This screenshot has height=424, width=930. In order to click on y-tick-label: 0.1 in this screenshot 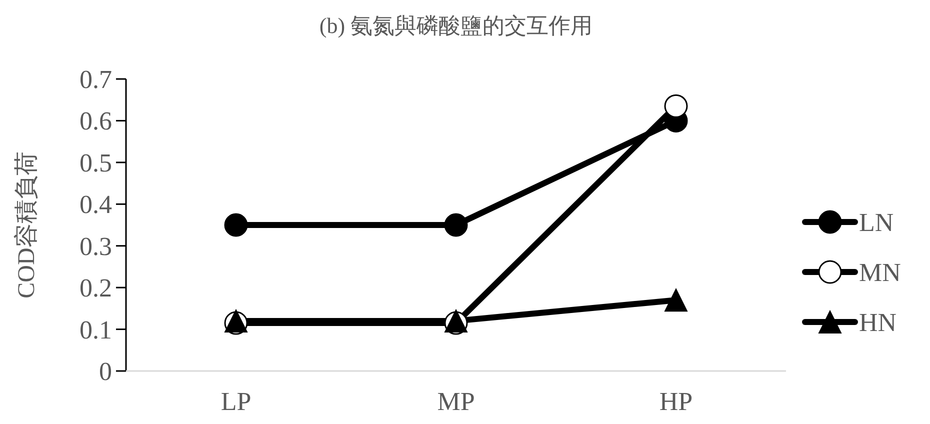, I will do `click(96, 329)`.